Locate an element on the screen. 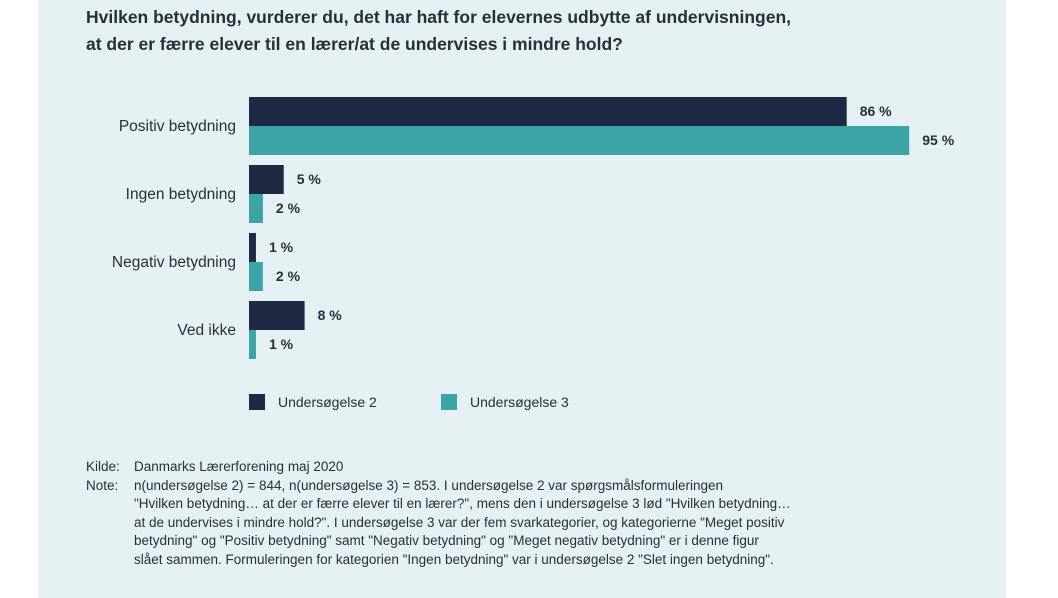 This screenshot has width=1058, height=598. legend-label-series-2: Undersøgelse 3 is located at coordinates (519, 402).